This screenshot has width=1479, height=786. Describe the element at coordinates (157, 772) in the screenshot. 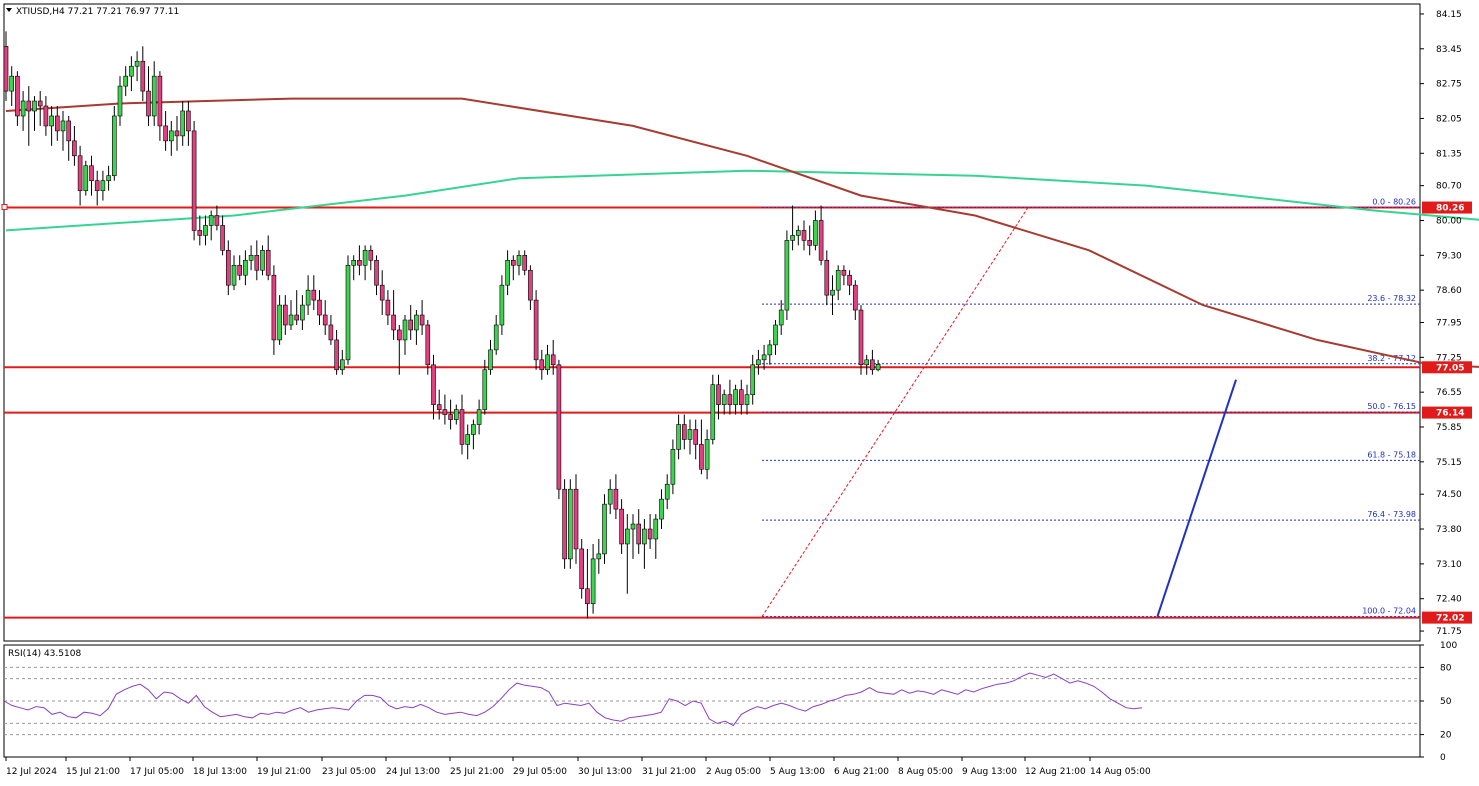

I see `x-tick-label: 17 Jul 05:00` at that location.